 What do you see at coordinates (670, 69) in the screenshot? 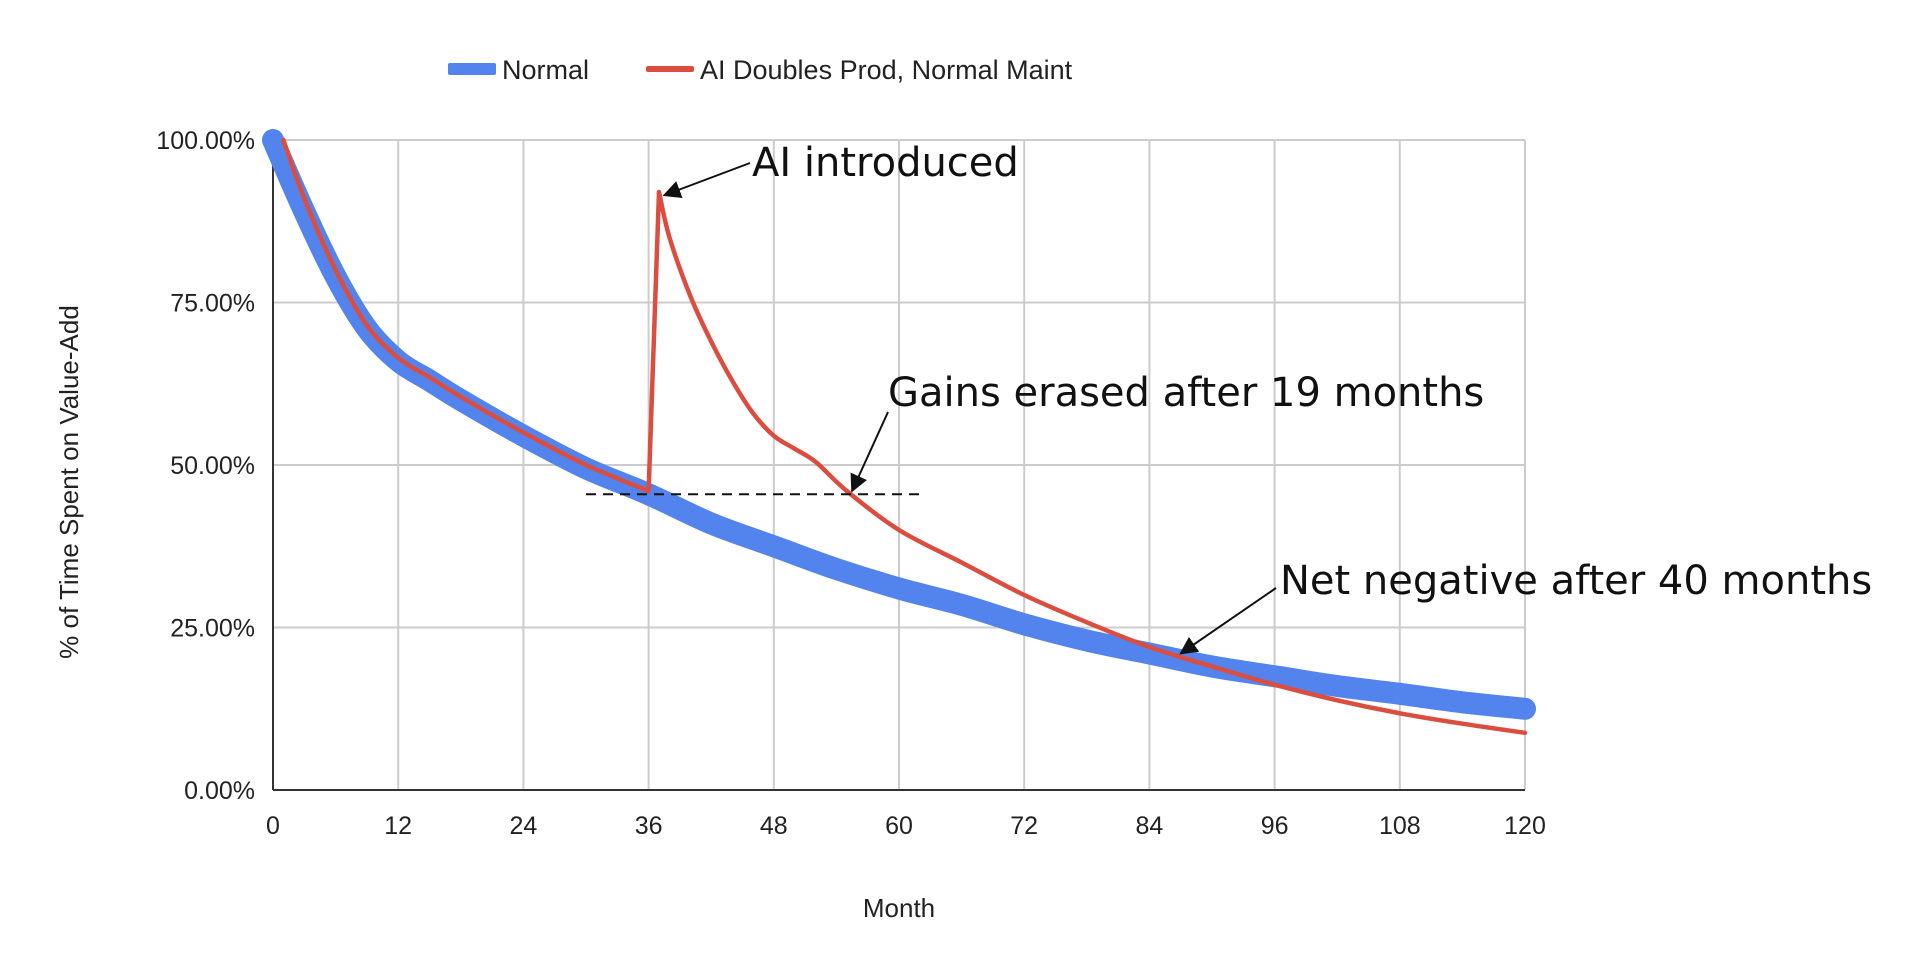
I see `legend-swatch-ai` at bounding box center [670, 69].